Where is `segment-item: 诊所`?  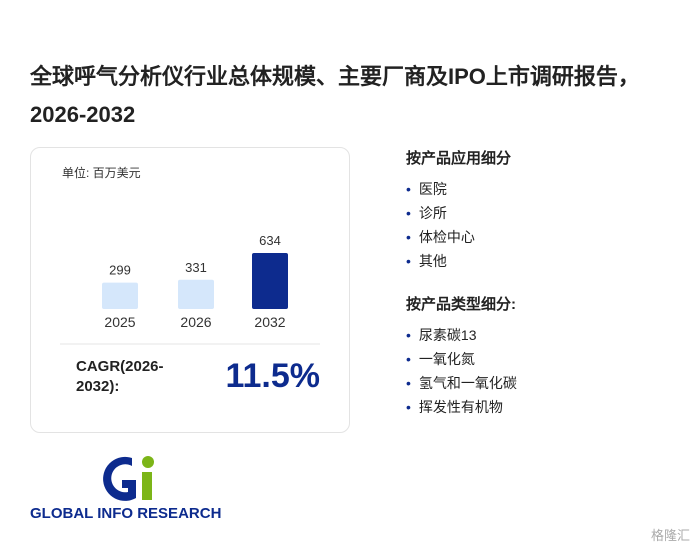 segment-item: 诊所 is located at coordinates (426, 213).